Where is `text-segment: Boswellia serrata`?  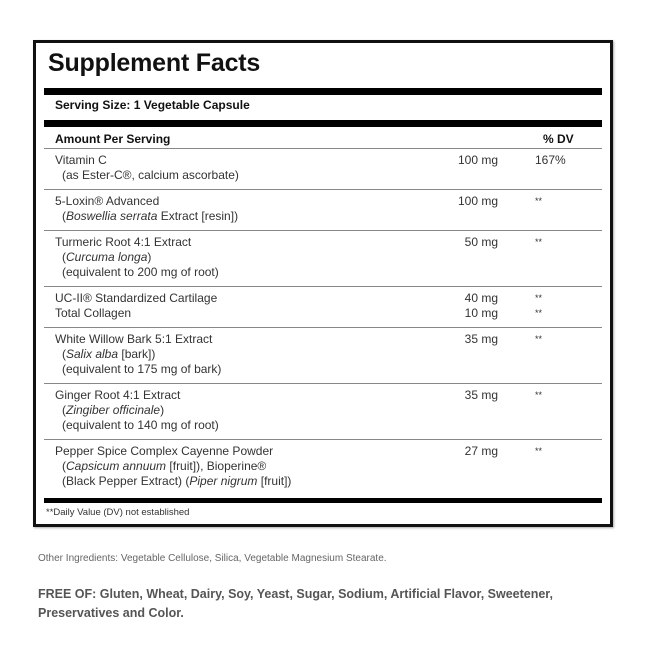
text-segment: Boswellia serrata is located at coordinates (112, 216).